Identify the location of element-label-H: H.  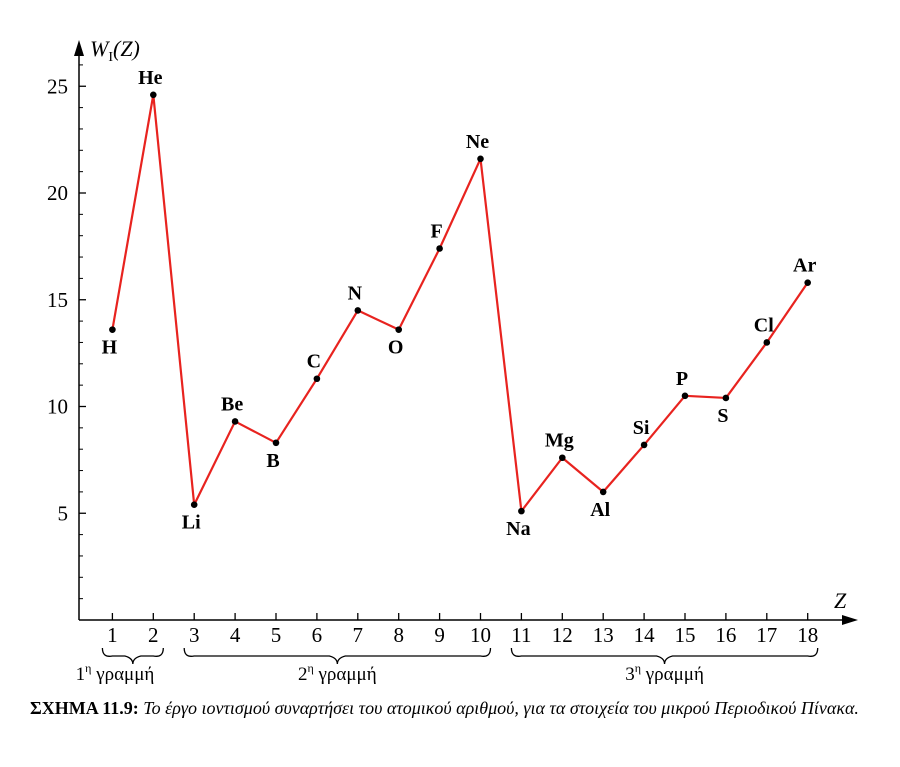
(110, 348).